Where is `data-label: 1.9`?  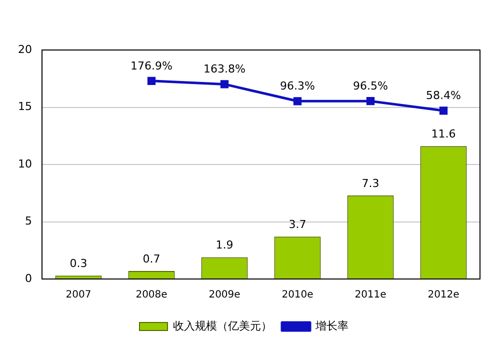 data-label: 1.9 is located at coordinates (225, 245).